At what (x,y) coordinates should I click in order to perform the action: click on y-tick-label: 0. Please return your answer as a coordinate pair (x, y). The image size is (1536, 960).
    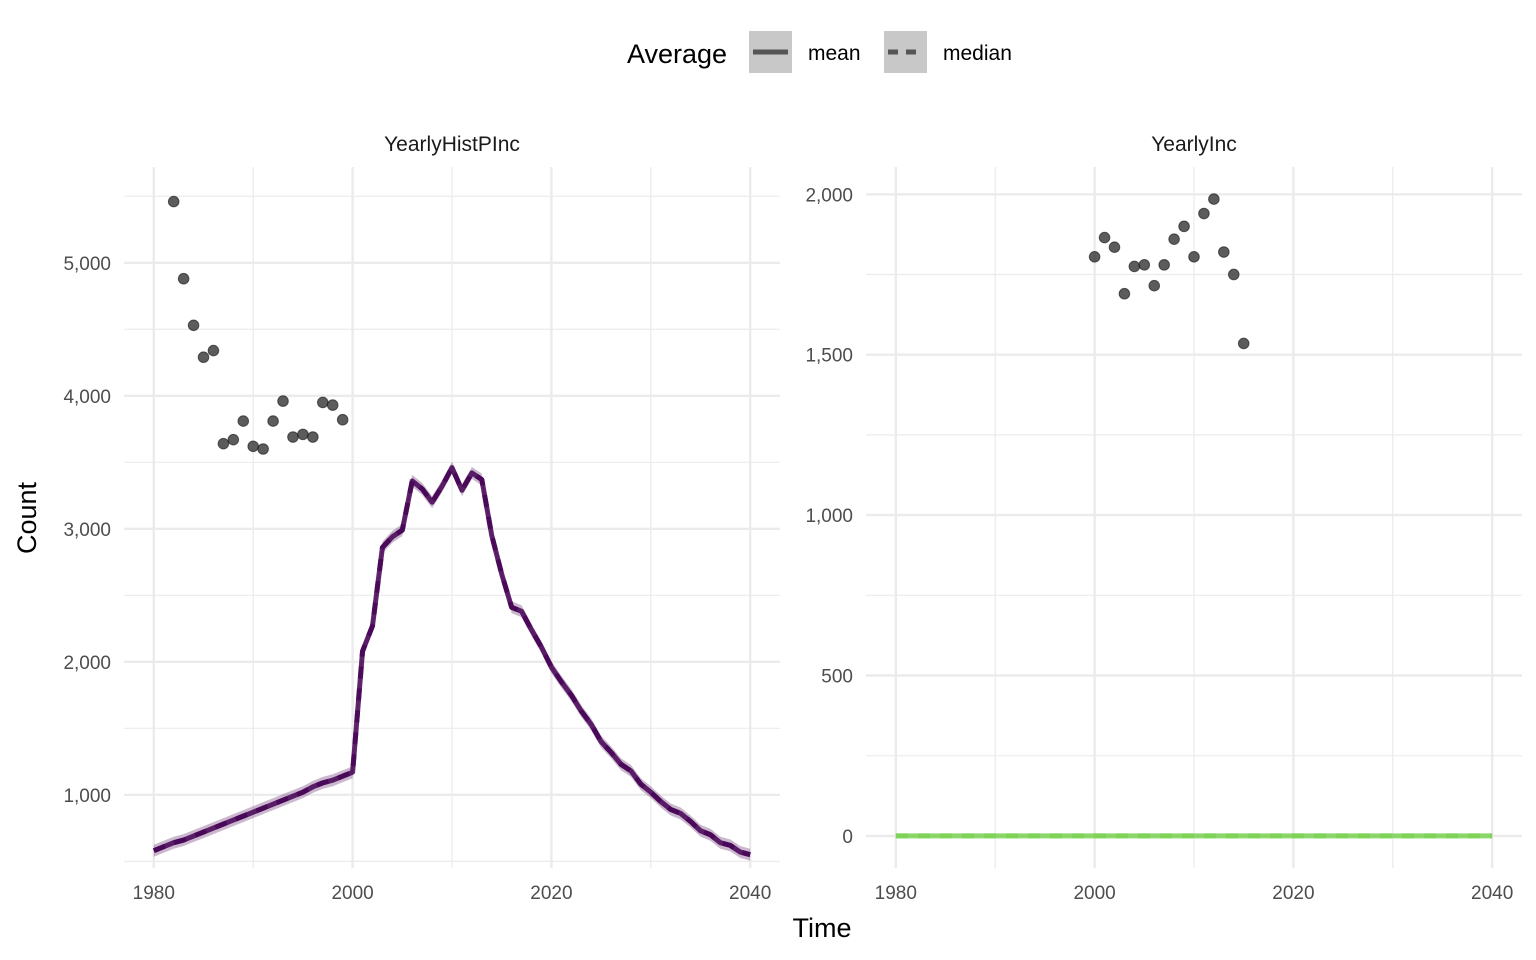
    Looking at the image, I should click on (847, 837).